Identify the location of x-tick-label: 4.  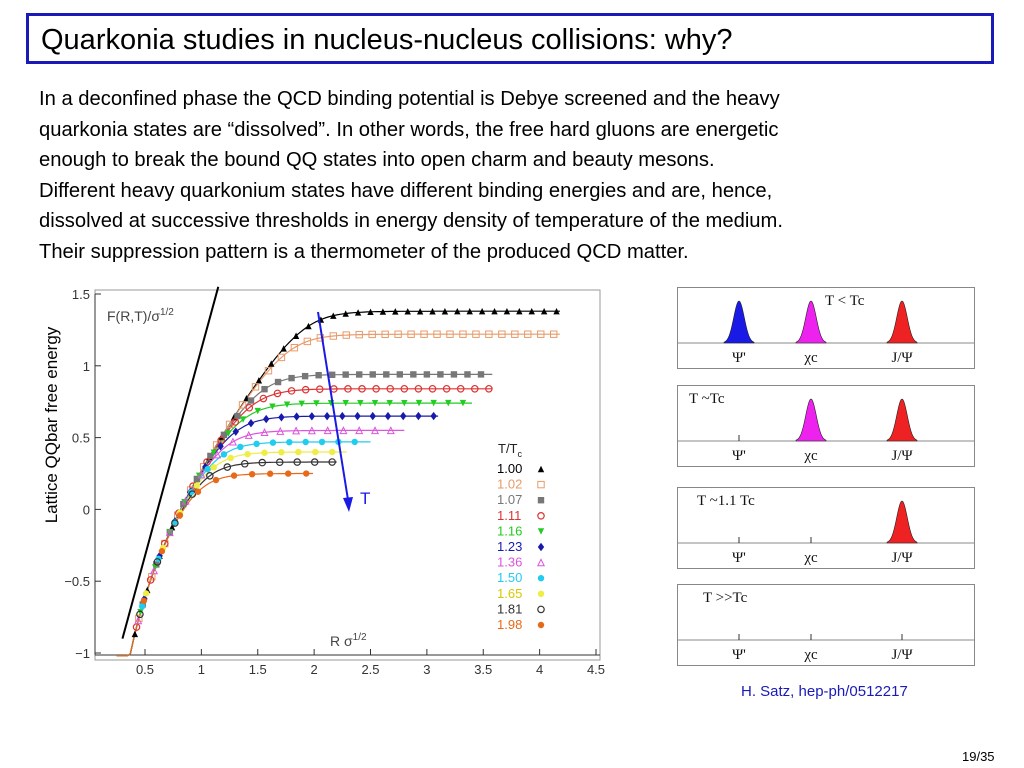
(539, 669).